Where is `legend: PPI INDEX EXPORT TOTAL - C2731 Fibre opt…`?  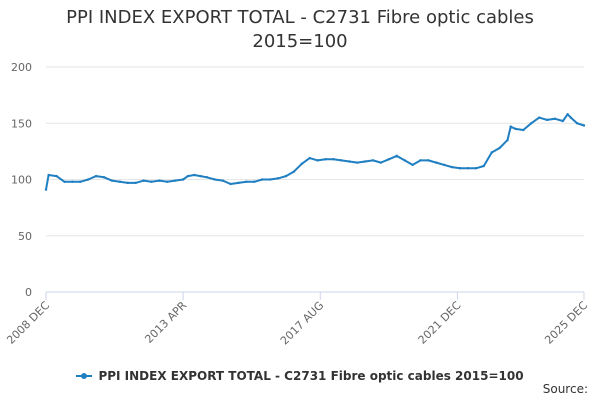 legend: PPI INDEX EXPORT TOTAL - C2731 Fibre opt… is located at coordinates (300, 374).